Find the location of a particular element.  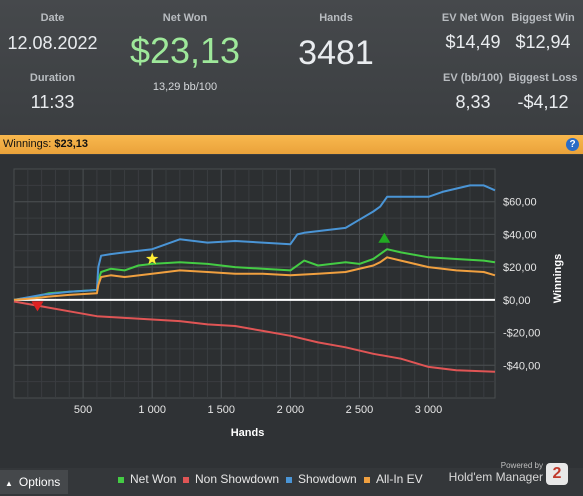

brand-name: Hold'em Manager is located at coordinates (495, 477).